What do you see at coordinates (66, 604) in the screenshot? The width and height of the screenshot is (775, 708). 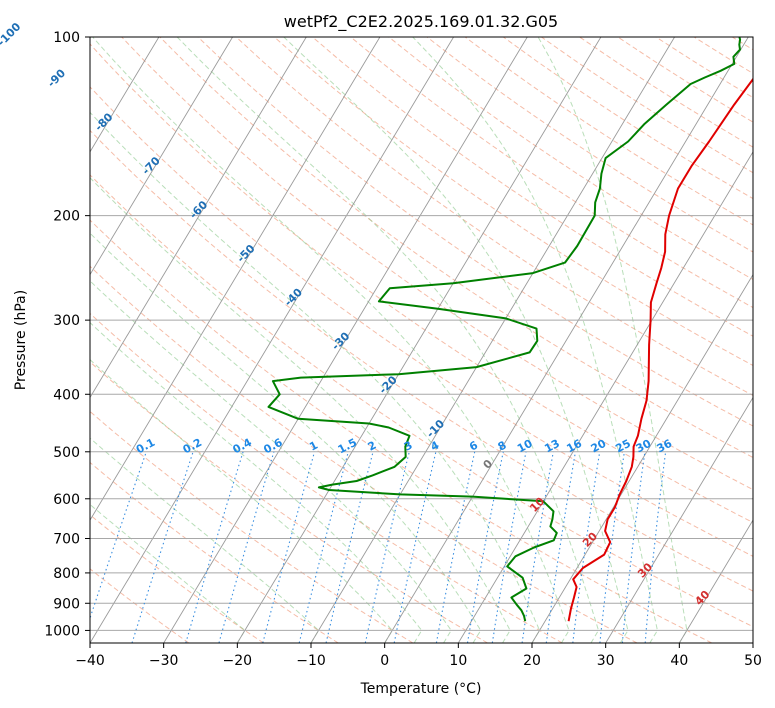 I see `y-tick-label: 900` at bounding box center [66, 604].